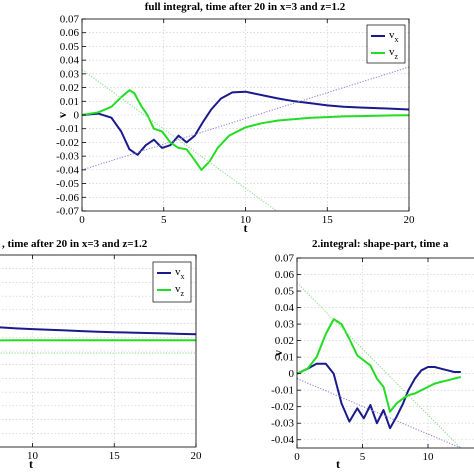 Image resolution: width=474 pixels, height=474 pixels. I want to click on chart-title: 2.integral: shape-part, time a, so click(380, 244).